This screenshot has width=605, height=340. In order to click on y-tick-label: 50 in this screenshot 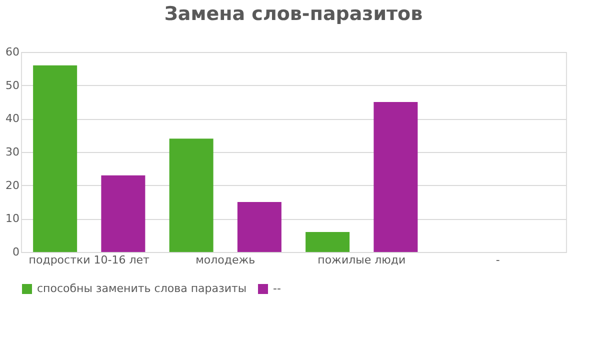, I will do `click(13, 85)`.